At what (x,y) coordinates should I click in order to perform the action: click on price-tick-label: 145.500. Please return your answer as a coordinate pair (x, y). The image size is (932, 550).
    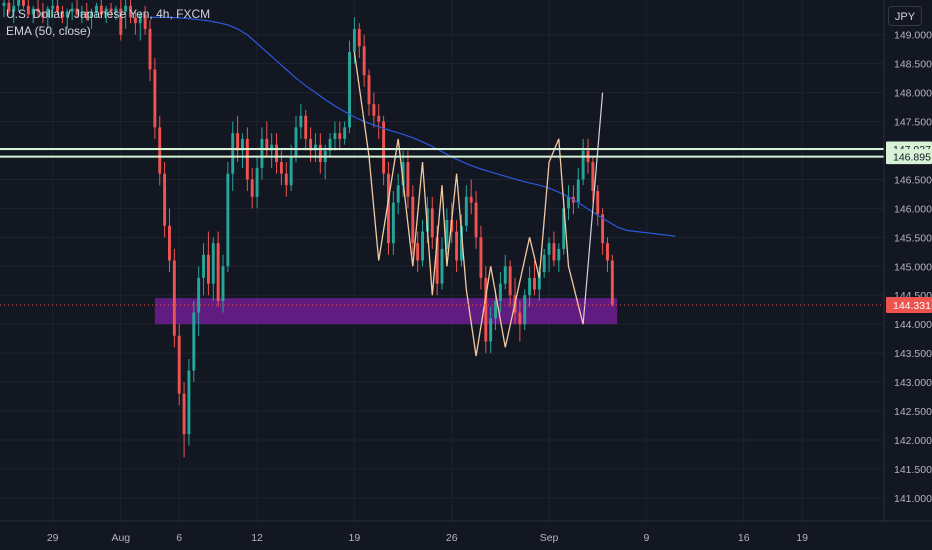
    Looking at the image, I should click on (913, 238).